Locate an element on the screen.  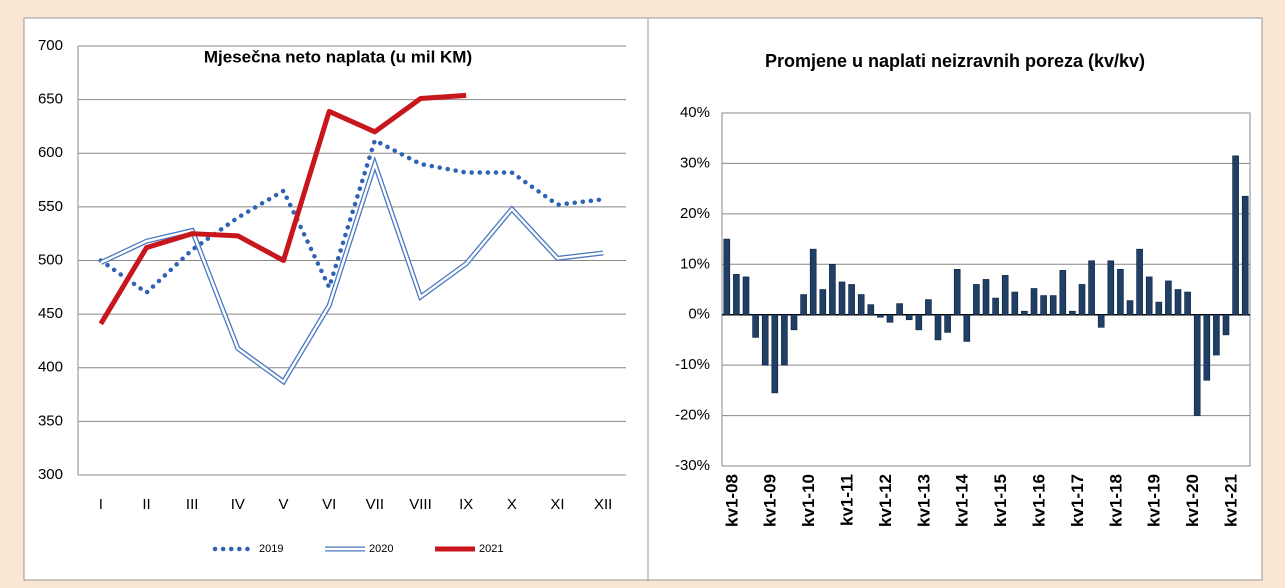
x-tick-label: I is located at coordinates (101, 504).